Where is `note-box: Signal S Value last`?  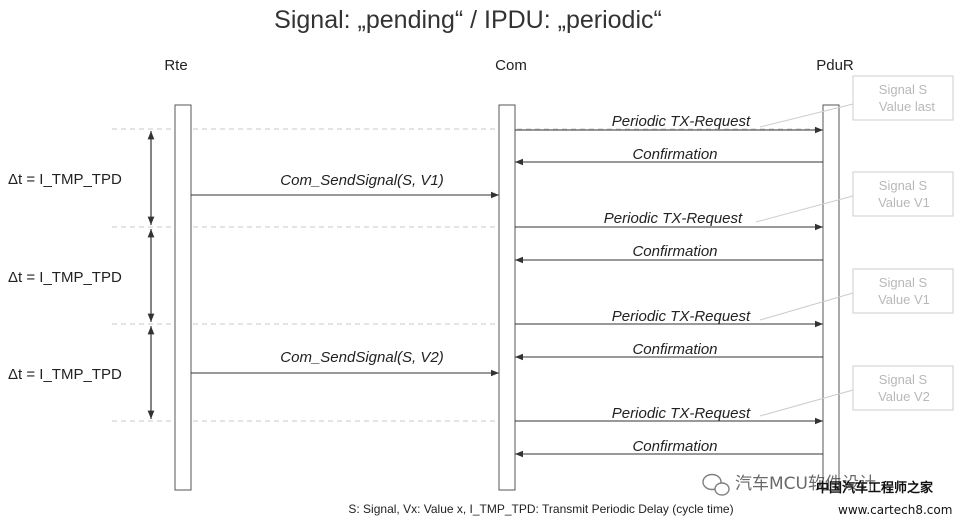
note-box: Signal S Value last is located at coordinates (903, 98).